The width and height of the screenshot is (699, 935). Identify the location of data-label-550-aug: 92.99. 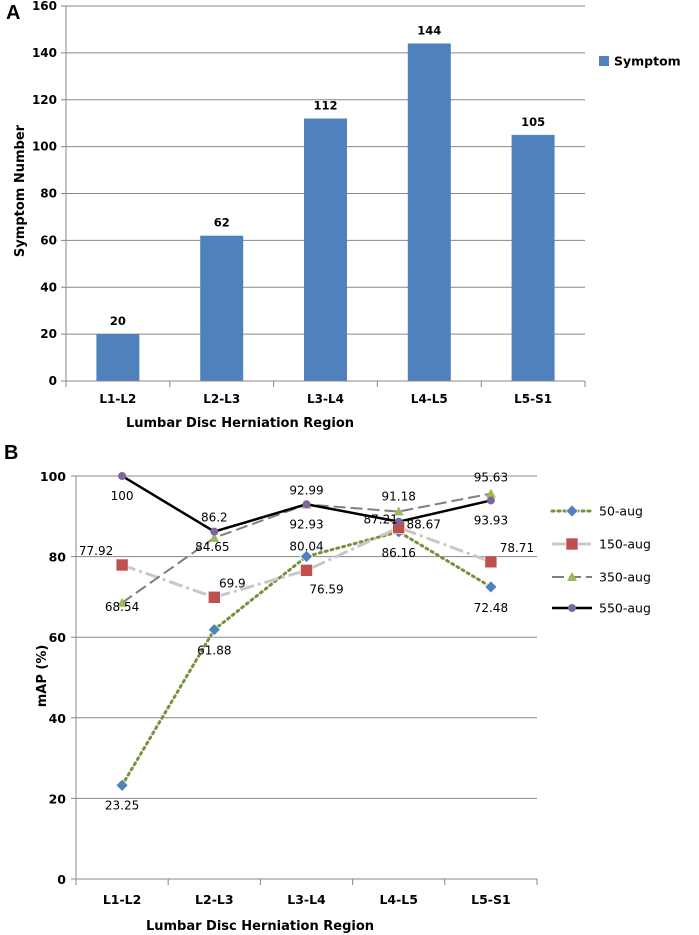
(306, 490).